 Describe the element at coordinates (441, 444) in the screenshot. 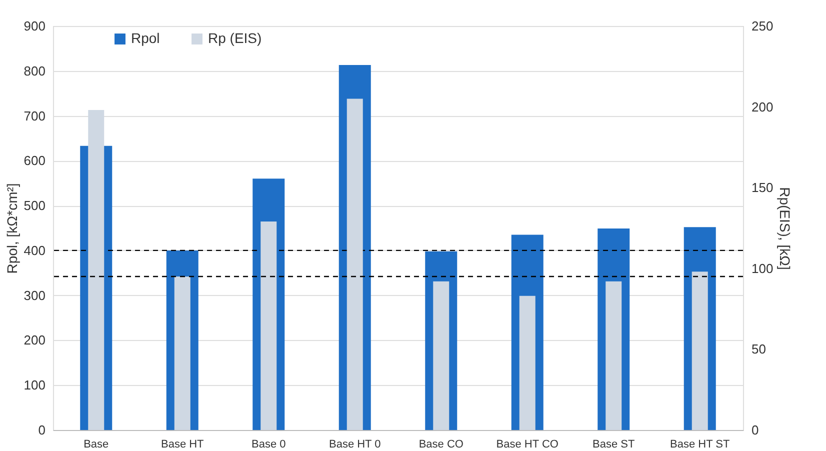

I see `x-tick-label: Base CO` at that location.